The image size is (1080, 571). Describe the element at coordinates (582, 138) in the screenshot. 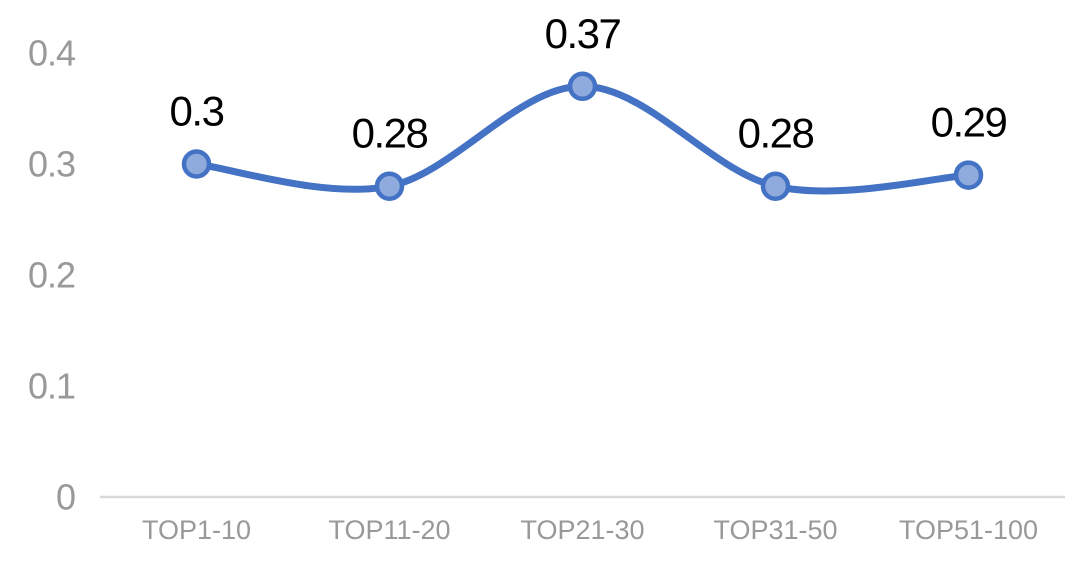

I see `series-line` at that location.